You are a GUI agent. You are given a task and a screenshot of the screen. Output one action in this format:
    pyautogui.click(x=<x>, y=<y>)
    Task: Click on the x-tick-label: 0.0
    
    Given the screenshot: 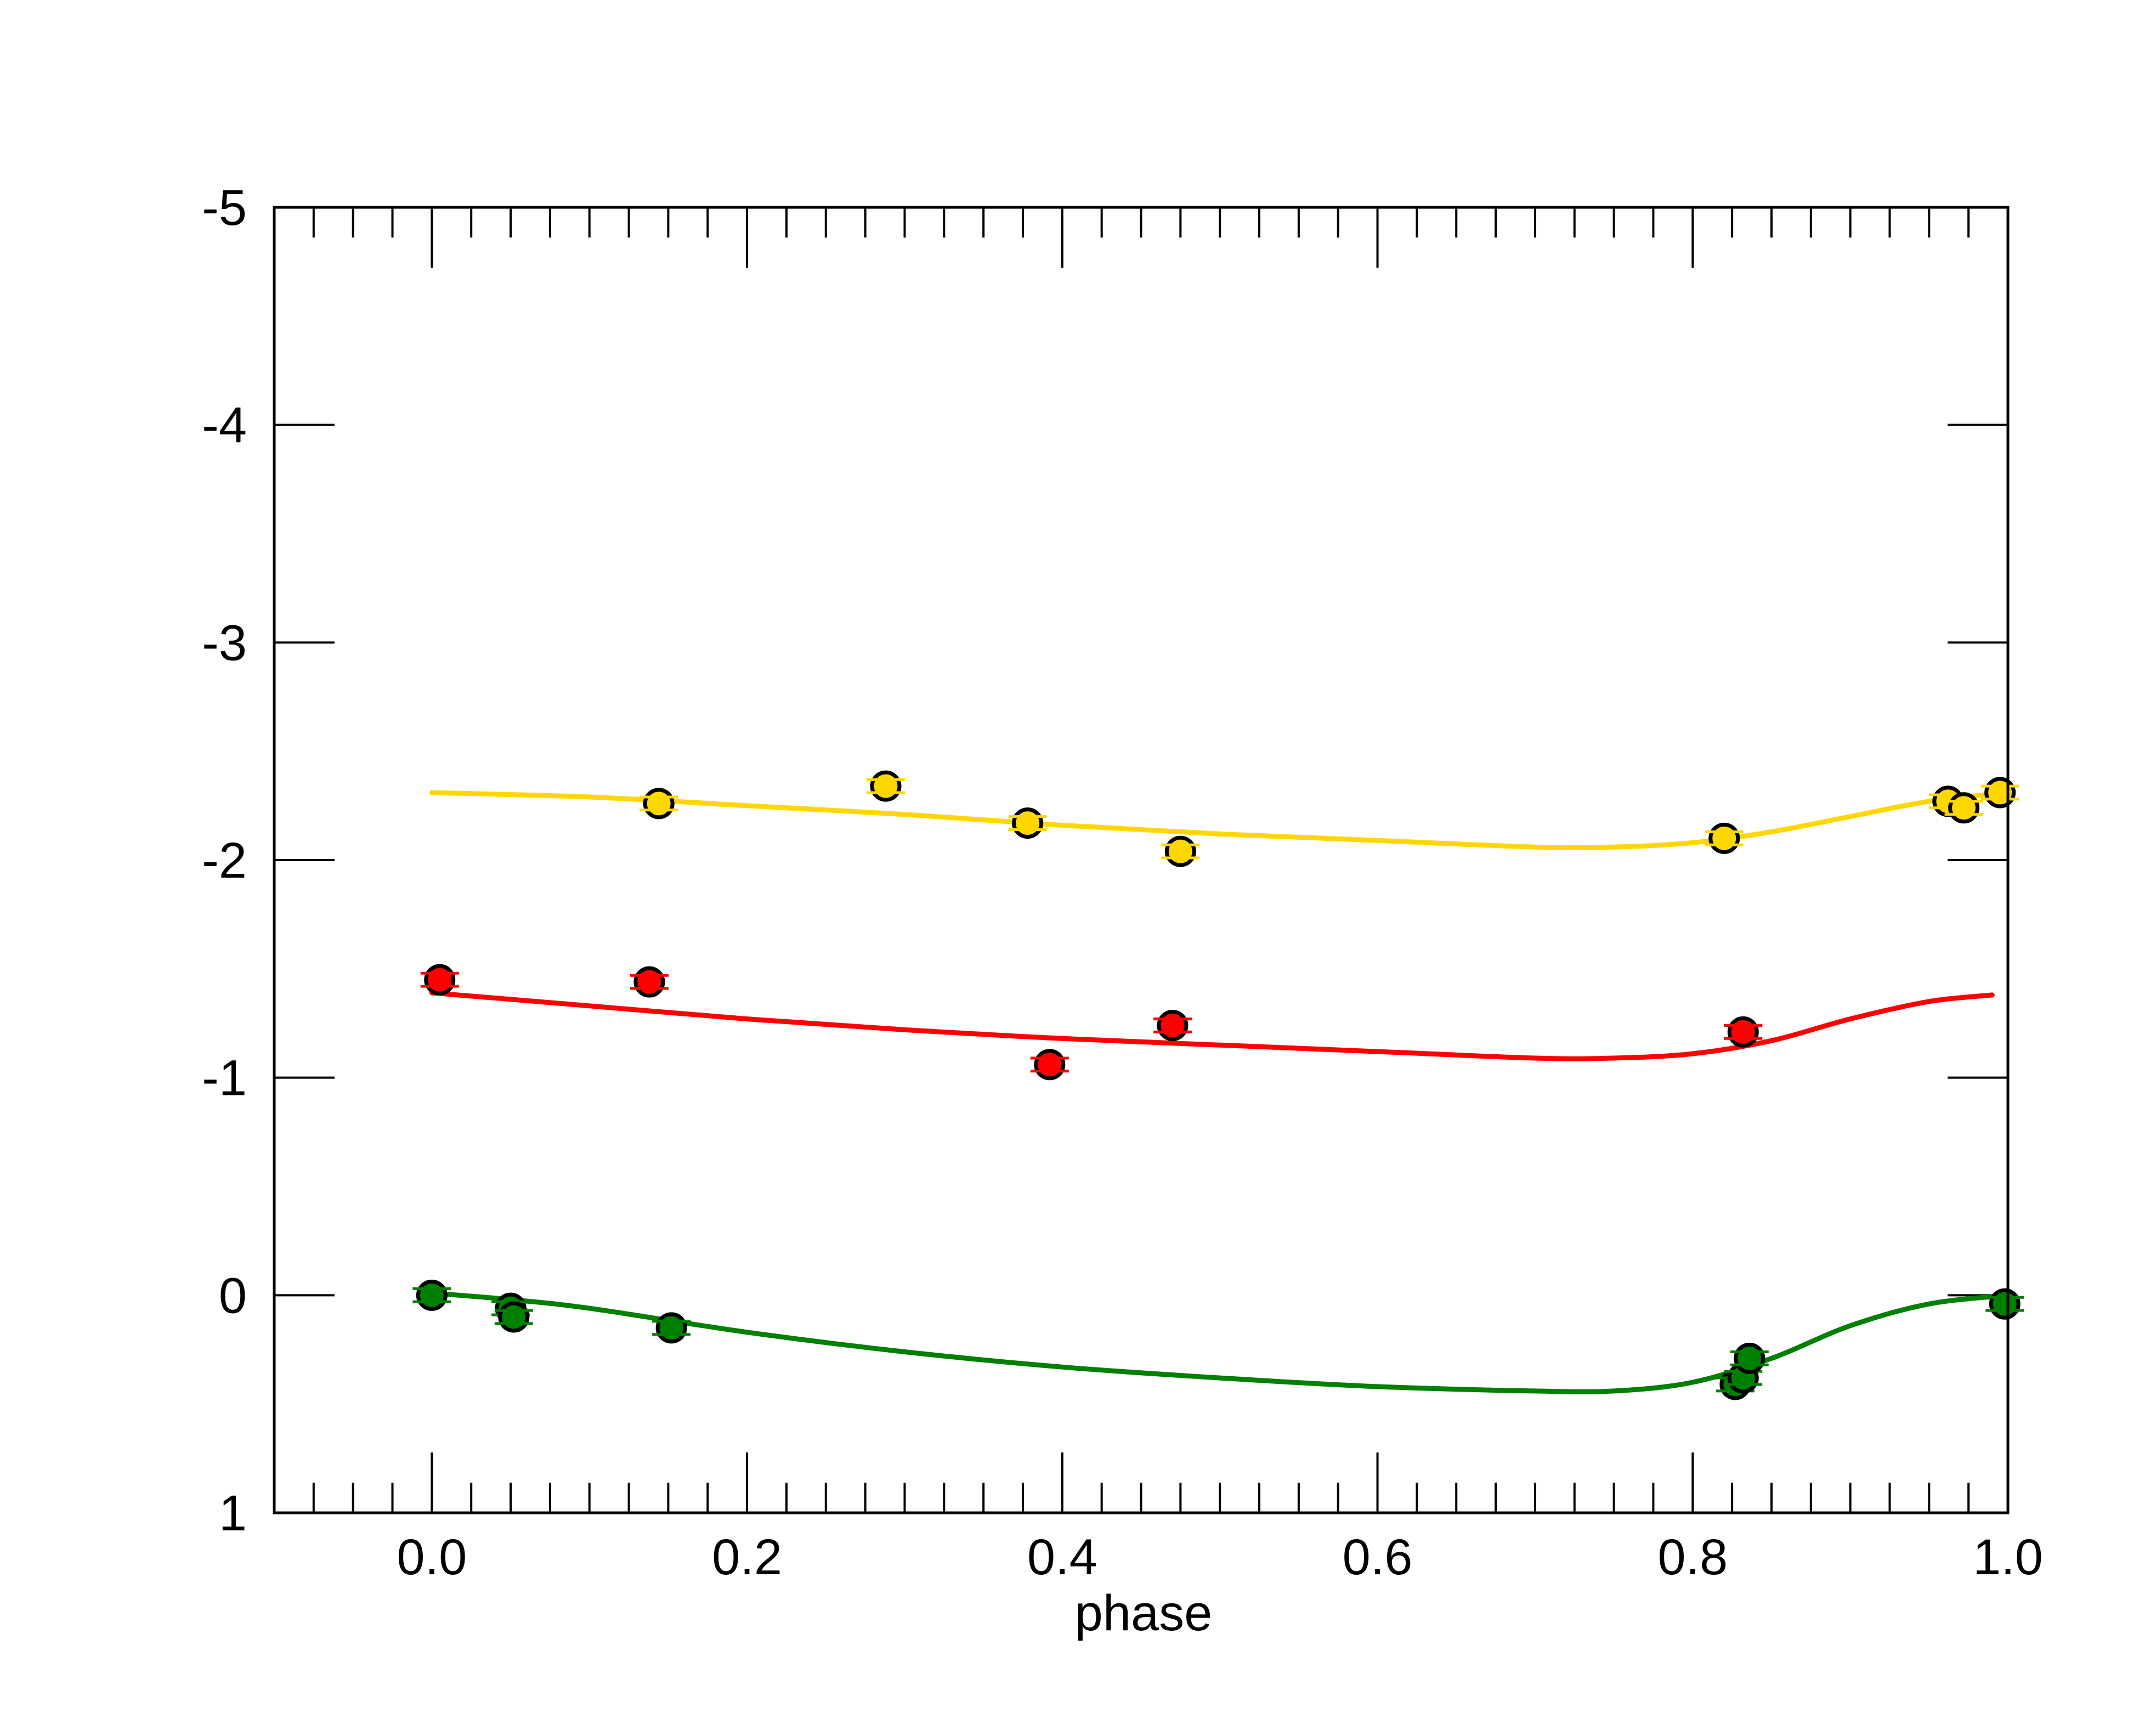 What is the action you would take?
    pyautogui.click(x=432, y=1557)
    